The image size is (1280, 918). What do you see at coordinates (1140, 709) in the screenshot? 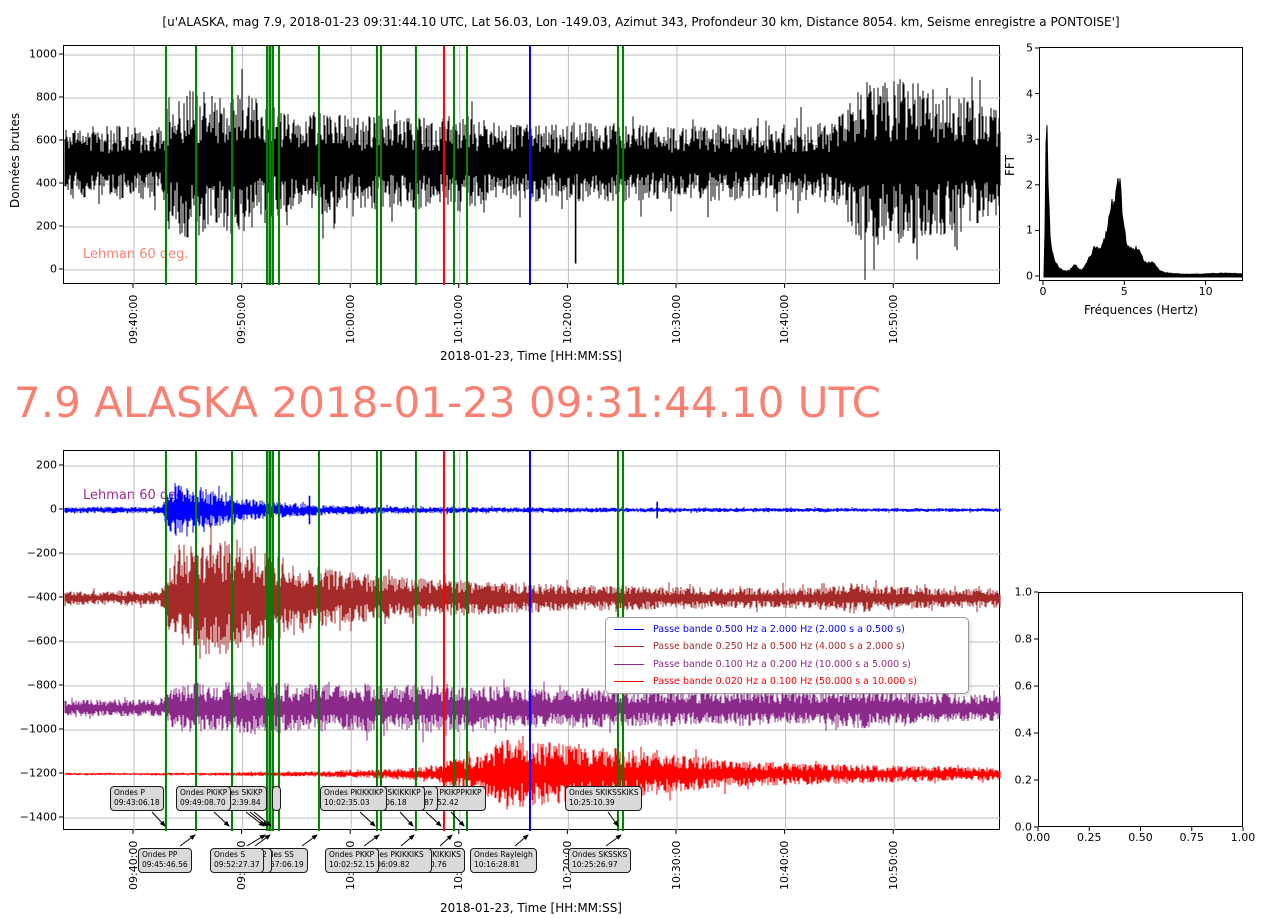
I see `empty-plot` at bounding box center [1140, 709].